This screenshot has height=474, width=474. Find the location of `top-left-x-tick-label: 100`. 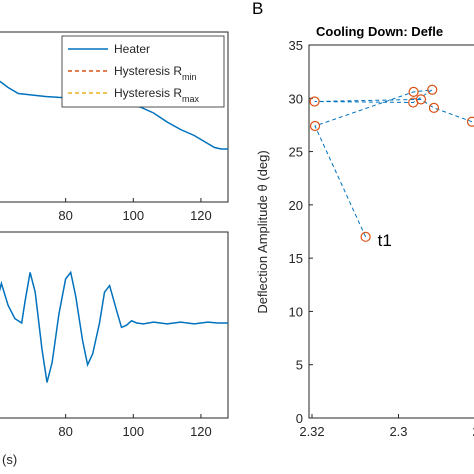

top-left-x-tick-label: 100 is located at coordinates (133, 215).